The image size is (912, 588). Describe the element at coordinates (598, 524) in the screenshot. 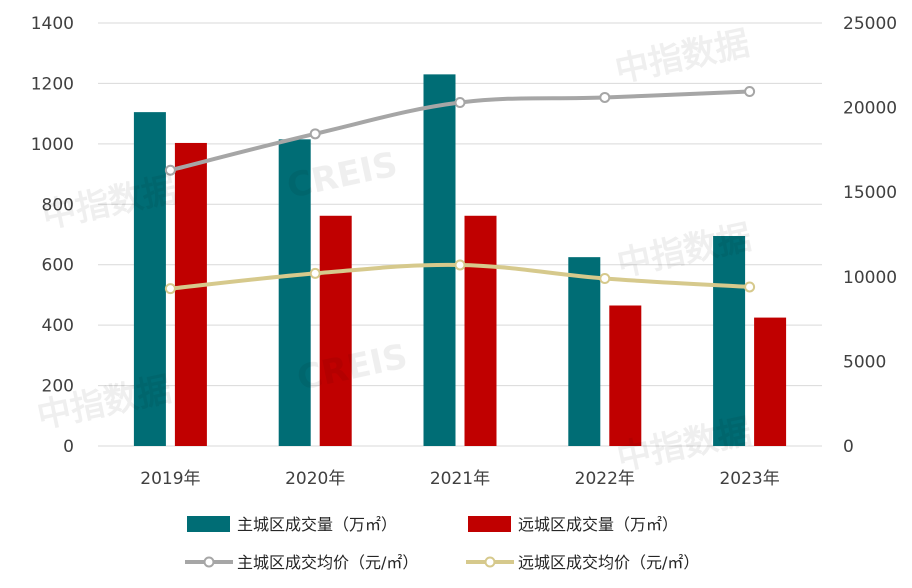

I see `legend-label: 远城区成交量（万㎡）` at that location.